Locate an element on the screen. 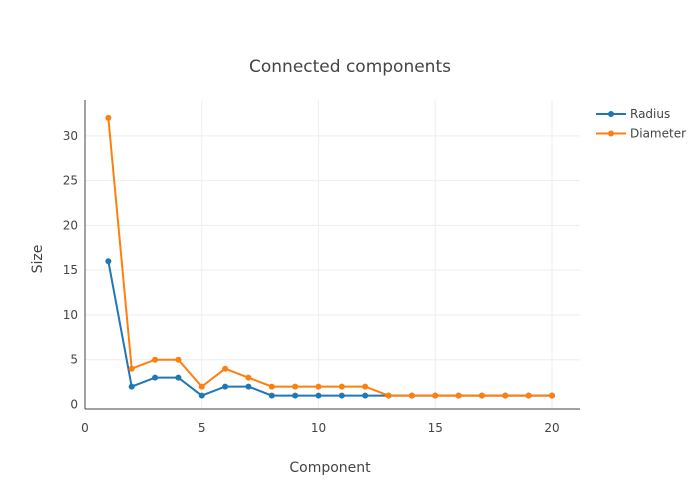 This screenshot has width=700, height=500. x-tick-labels: 0 5 10 15 20 is located at coordinates (320, 428).